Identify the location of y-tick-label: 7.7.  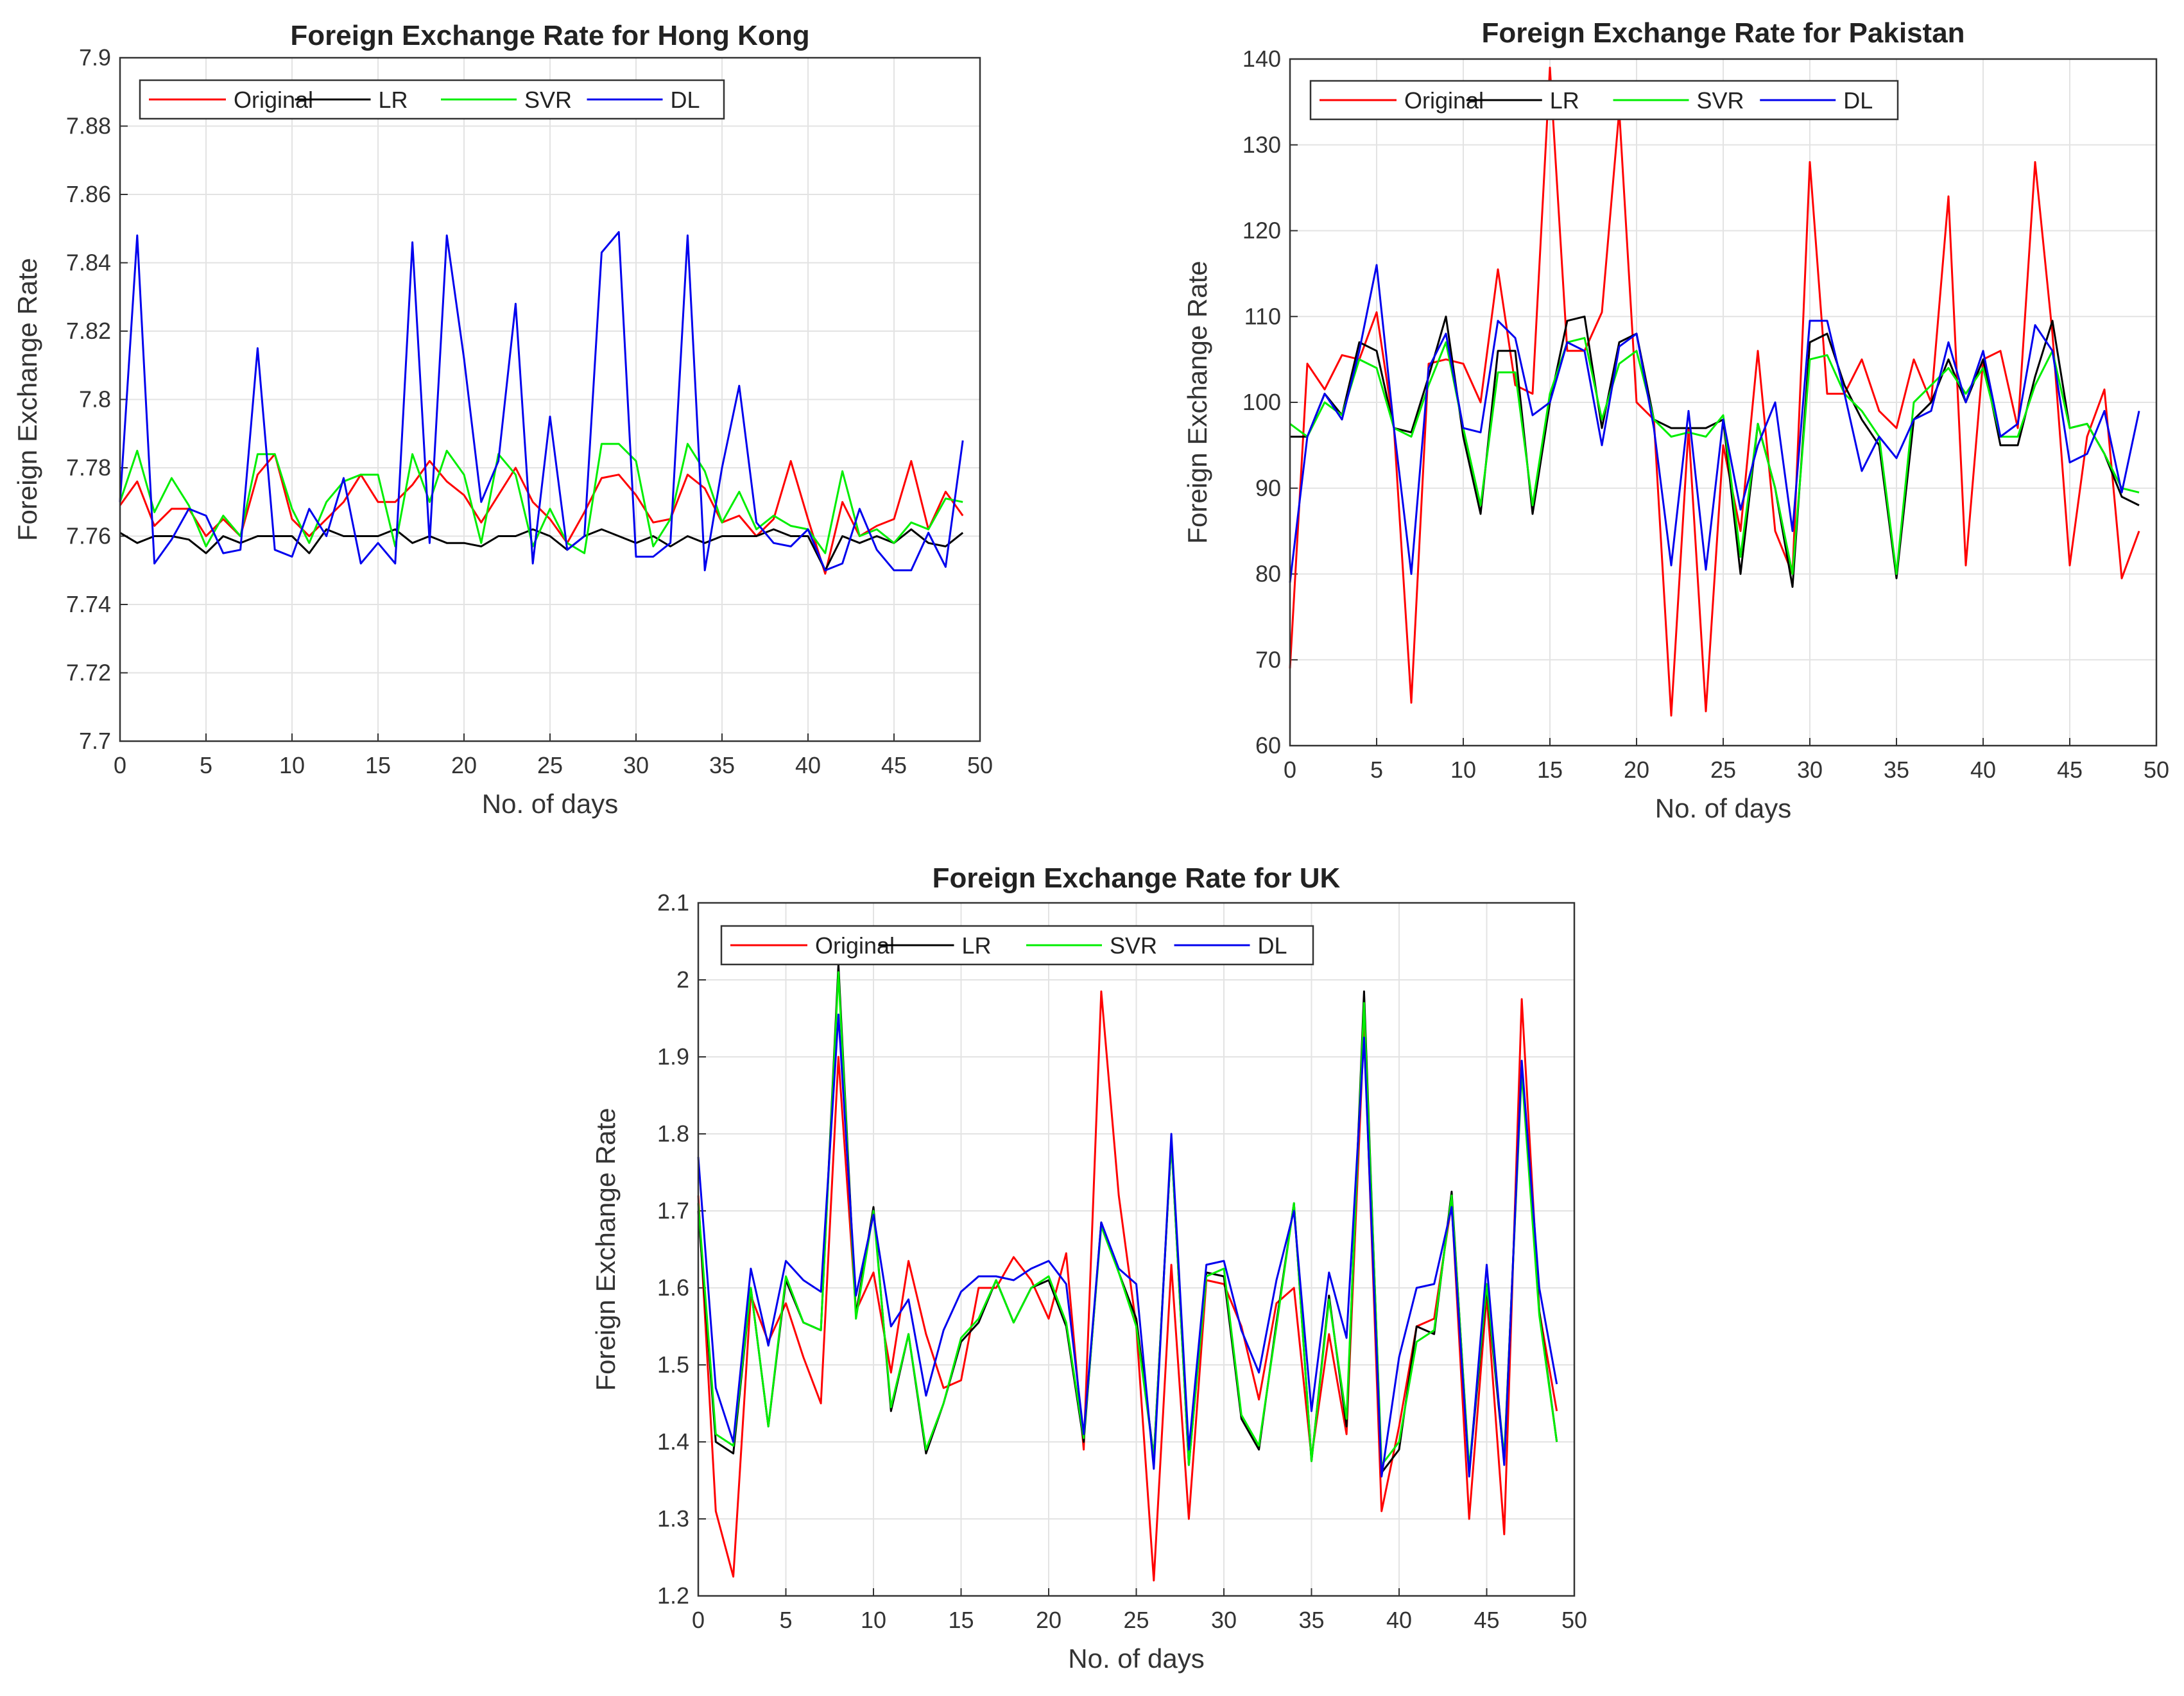
(95, 741).